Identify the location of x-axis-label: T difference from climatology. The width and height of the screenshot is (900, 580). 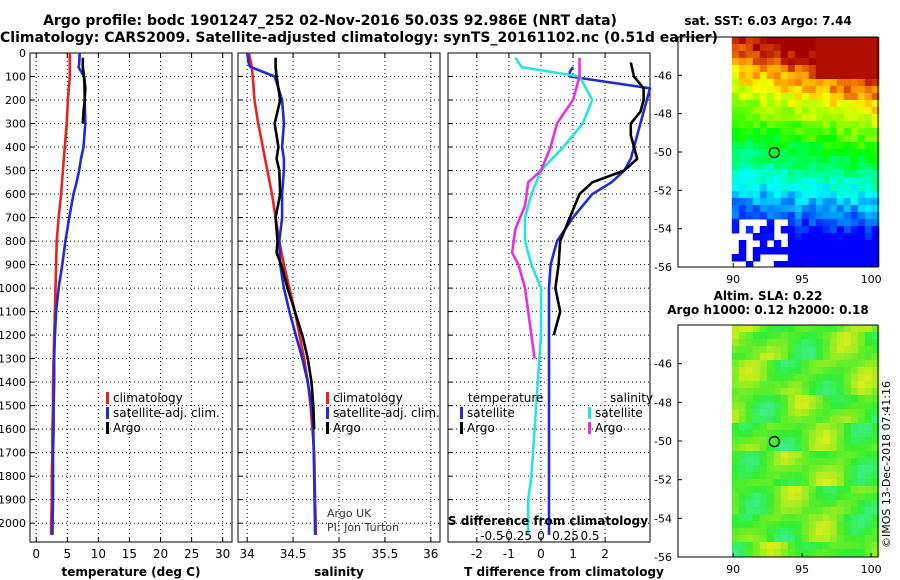
(564, 572).